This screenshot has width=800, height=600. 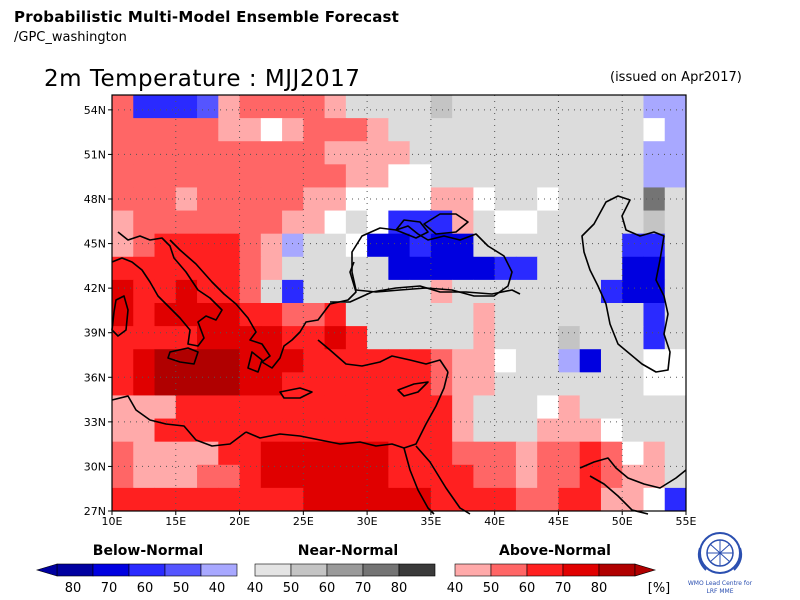 I want to click on lon-tick-label: 15E, so click(x=175, y=521).